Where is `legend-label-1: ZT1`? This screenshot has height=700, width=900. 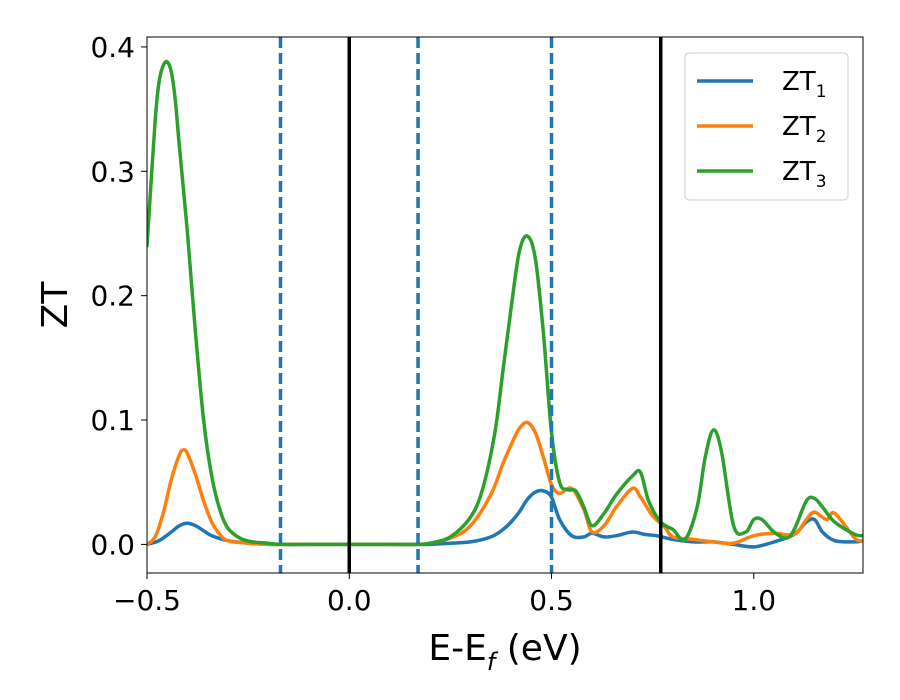
legend-label-1: ZT1 is located at coordinates (804, 84).